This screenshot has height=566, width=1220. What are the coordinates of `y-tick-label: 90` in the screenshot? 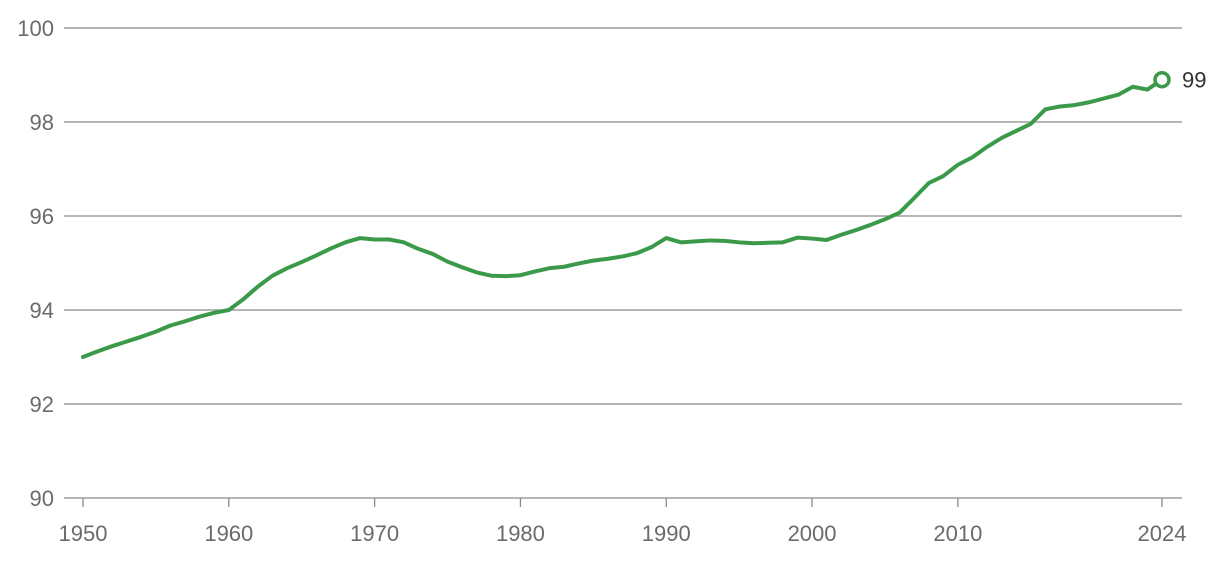 It's located at (42, 498).